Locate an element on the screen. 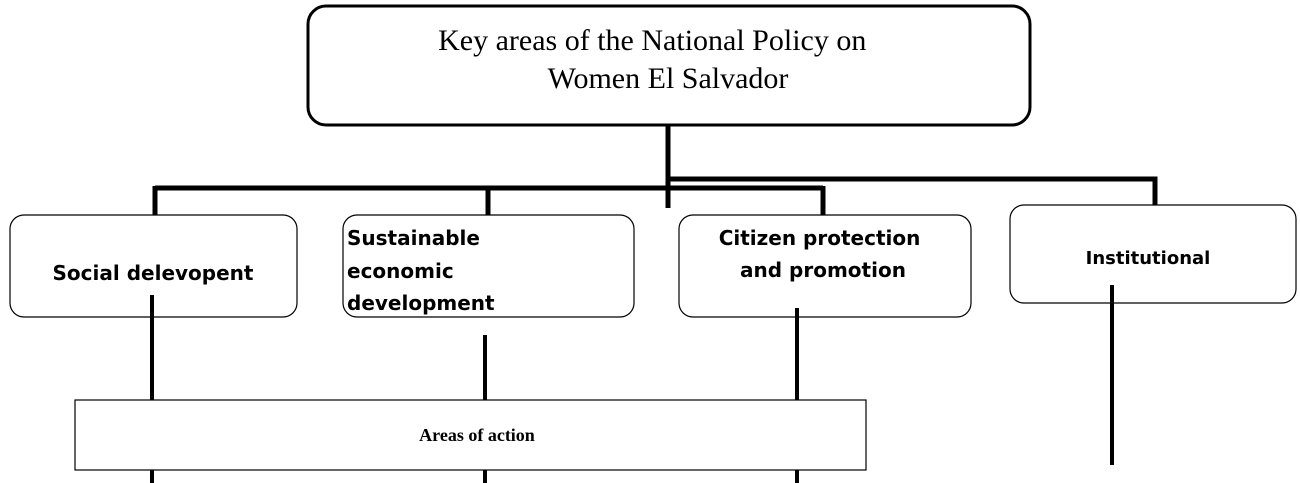 This screenshot has width=1300, height=483. drop-lines is located at coordinates (632, 301).